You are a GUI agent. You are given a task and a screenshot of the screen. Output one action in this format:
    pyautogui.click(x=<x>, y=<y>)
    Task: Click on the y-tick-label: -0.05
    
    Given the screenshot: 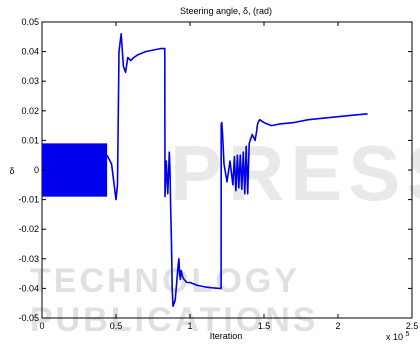 What is the action you would take?
    pyautogui.click(x=28, y=318)
    